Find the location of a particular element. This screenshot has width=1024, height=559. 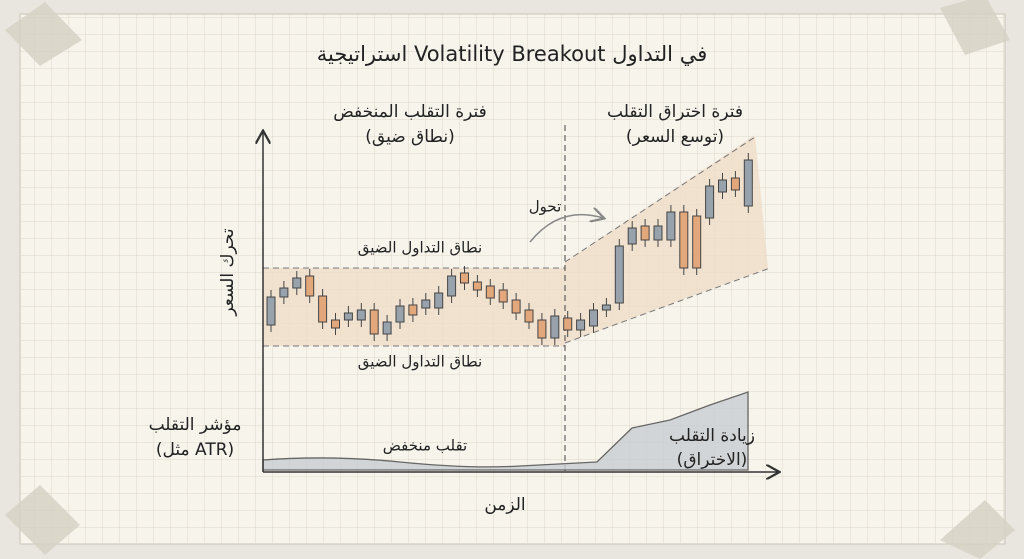

region-subtitle: (توسع السعر) is located at coordinates (675, 137).